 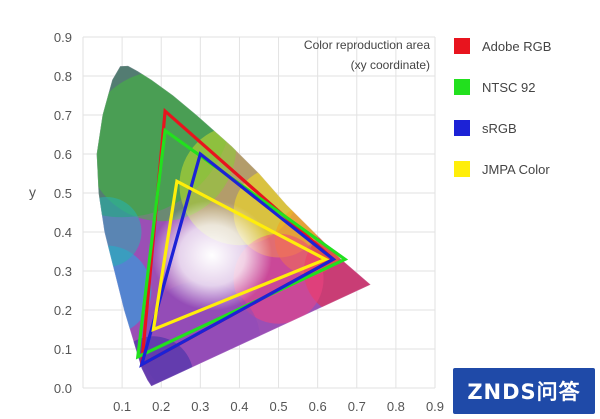 What do you see at coordinates (396, 406) in the screenshot?
I see `x-tick-label: 0.8` at bounding box center [396, 406].